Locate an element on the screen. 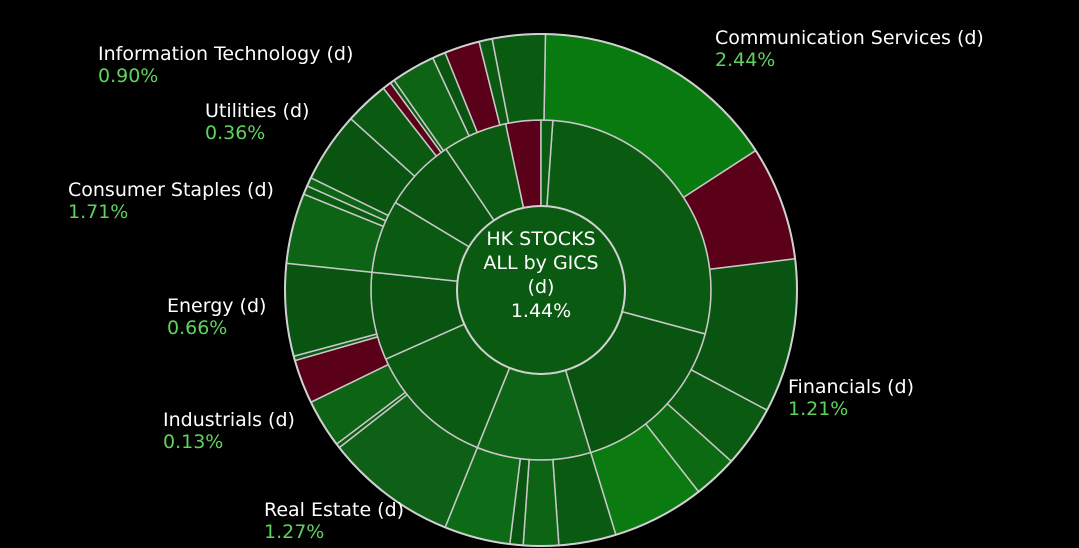  sector-label-information-technology: Information Technology (d) 0.90% is located at coordinates (225, 65).